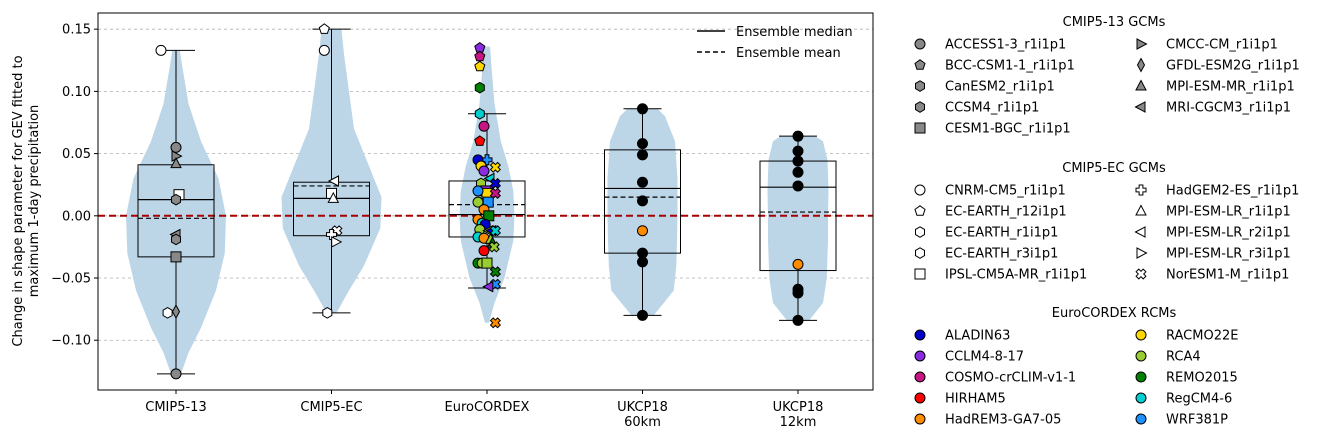  I want to click on y-tick-label: −0.10, so click(71, 341).